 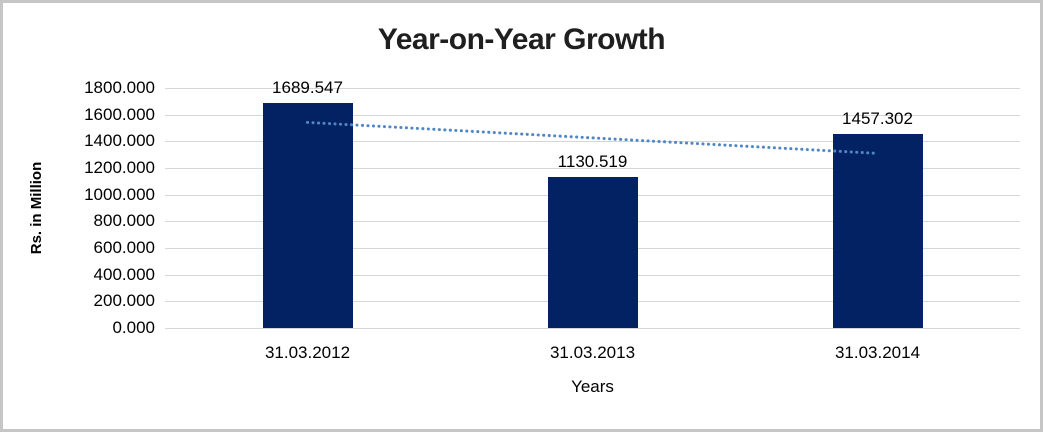 I want to click on chart-title: Year-on-Year Growth, so click(x=521, y=39).